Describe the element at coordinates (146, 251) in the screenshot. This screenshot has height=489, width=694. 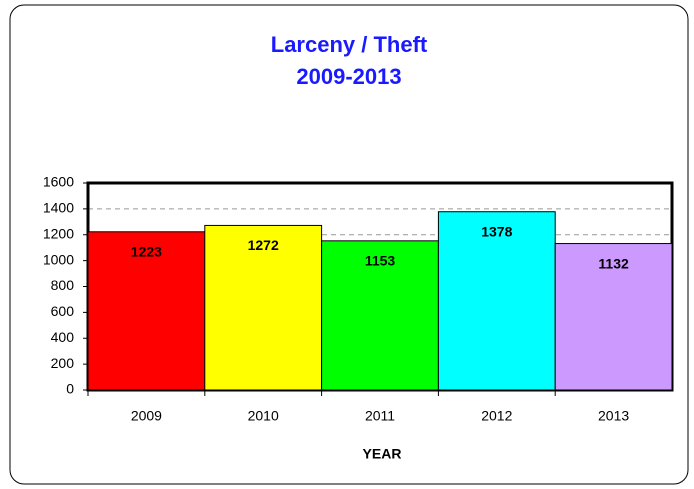
I see `data-label: 1223` at that location.